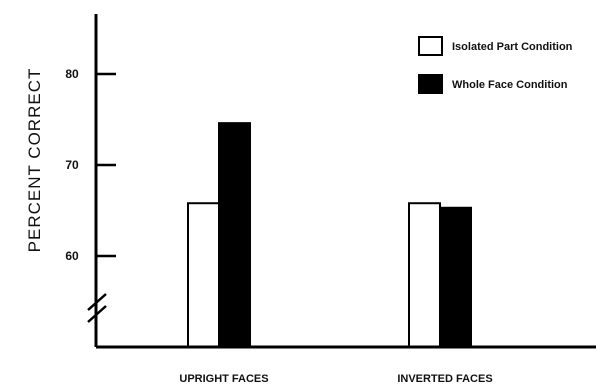 The width and height of the screenshot is (608, 385). What do you see at coordinates (34, 160) in the screenshot?
I see `y-axis-title: PERCENT CORRECT` at bounding box center [34, 160].